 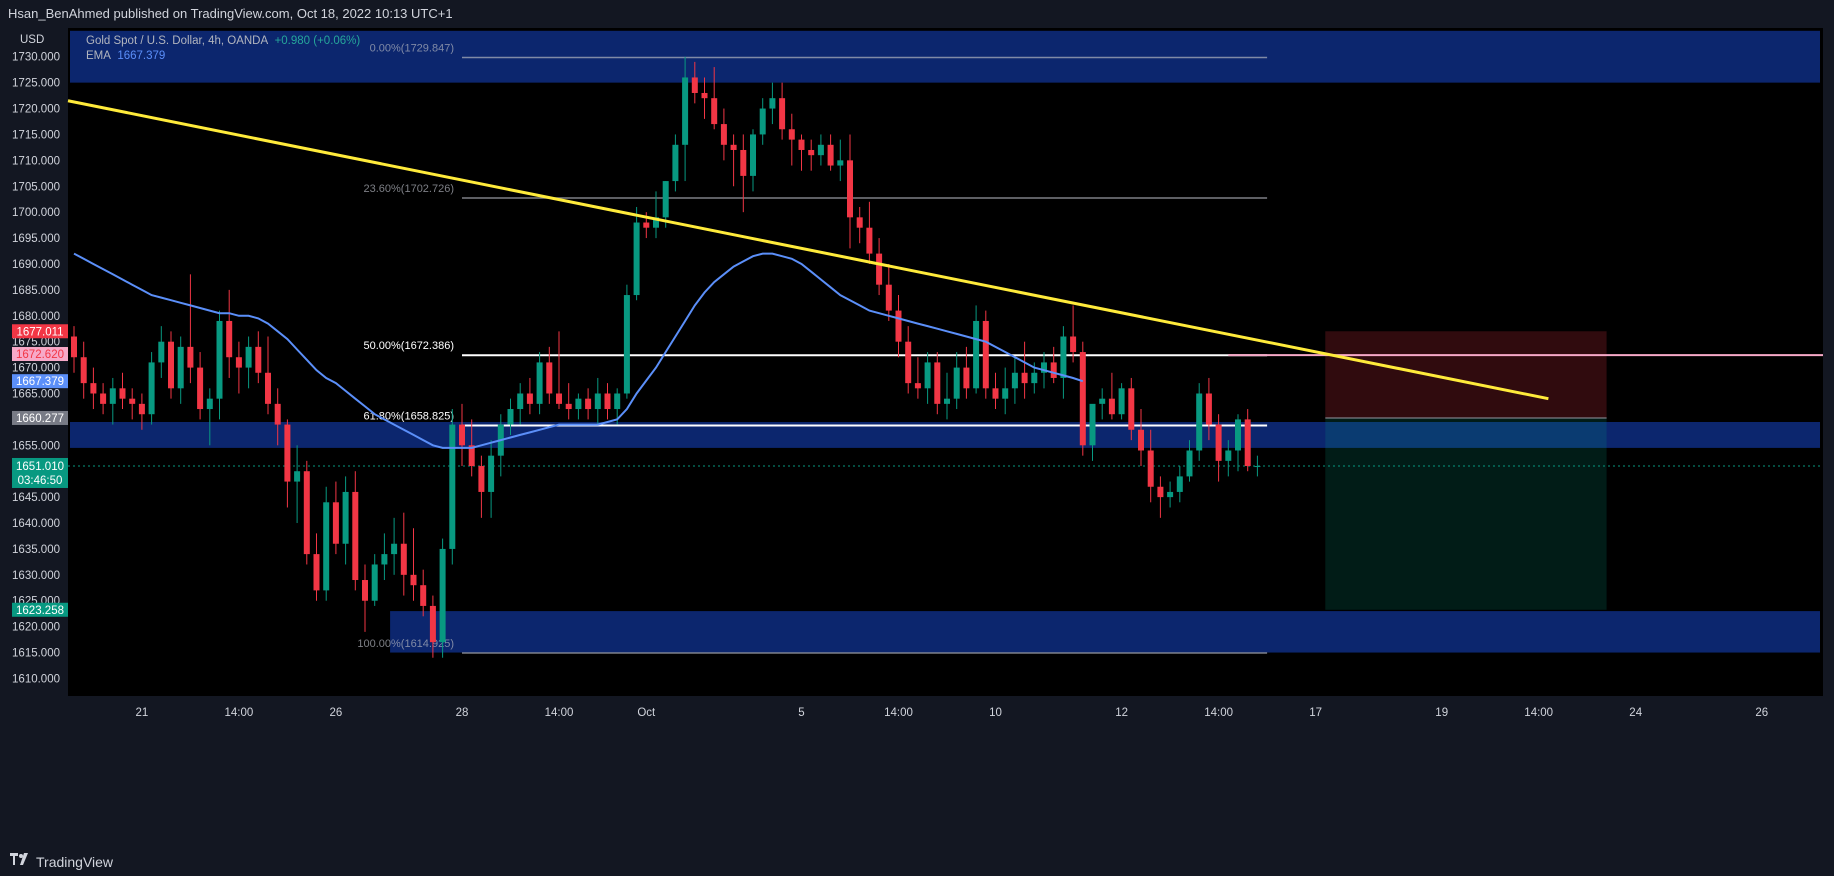 I want to click on x-tick-label: 12, so click(x=1121, y=713).